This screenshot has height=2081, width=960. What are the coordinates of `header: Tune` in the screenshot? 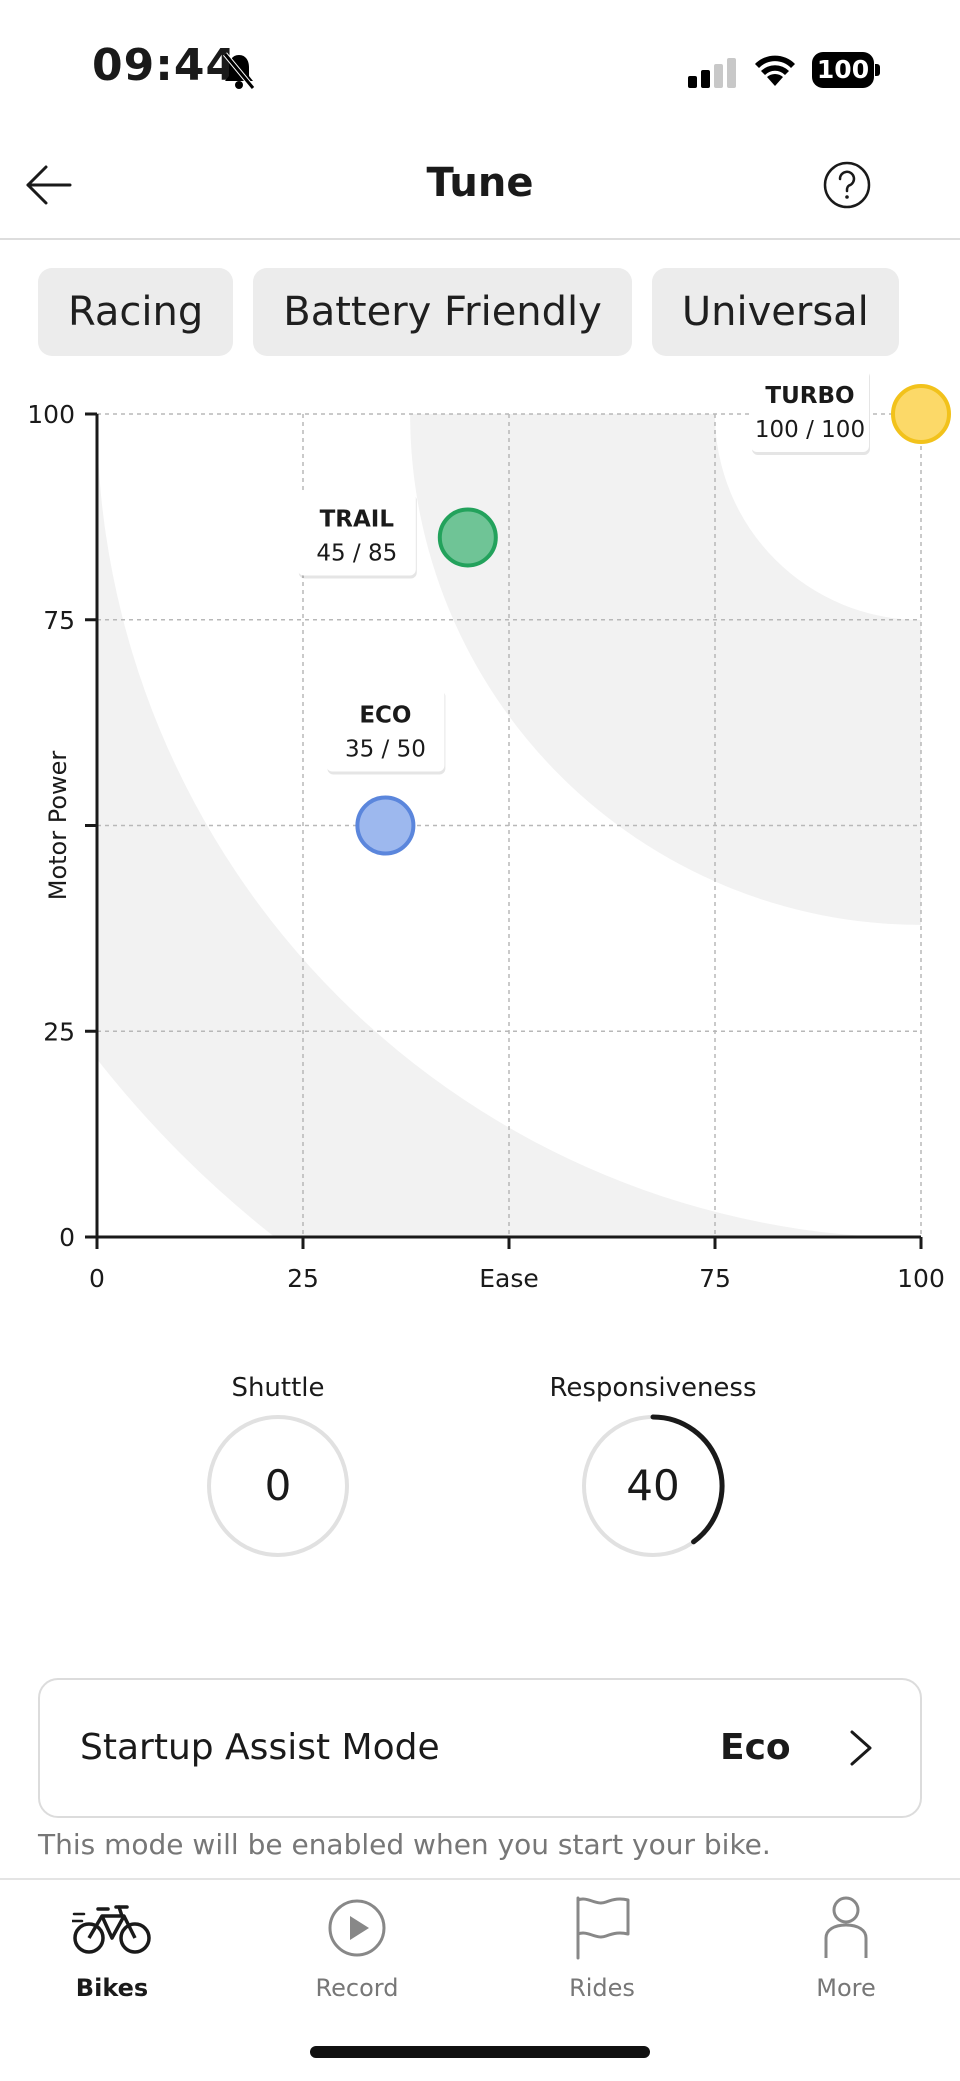 It's located at (480, 190).